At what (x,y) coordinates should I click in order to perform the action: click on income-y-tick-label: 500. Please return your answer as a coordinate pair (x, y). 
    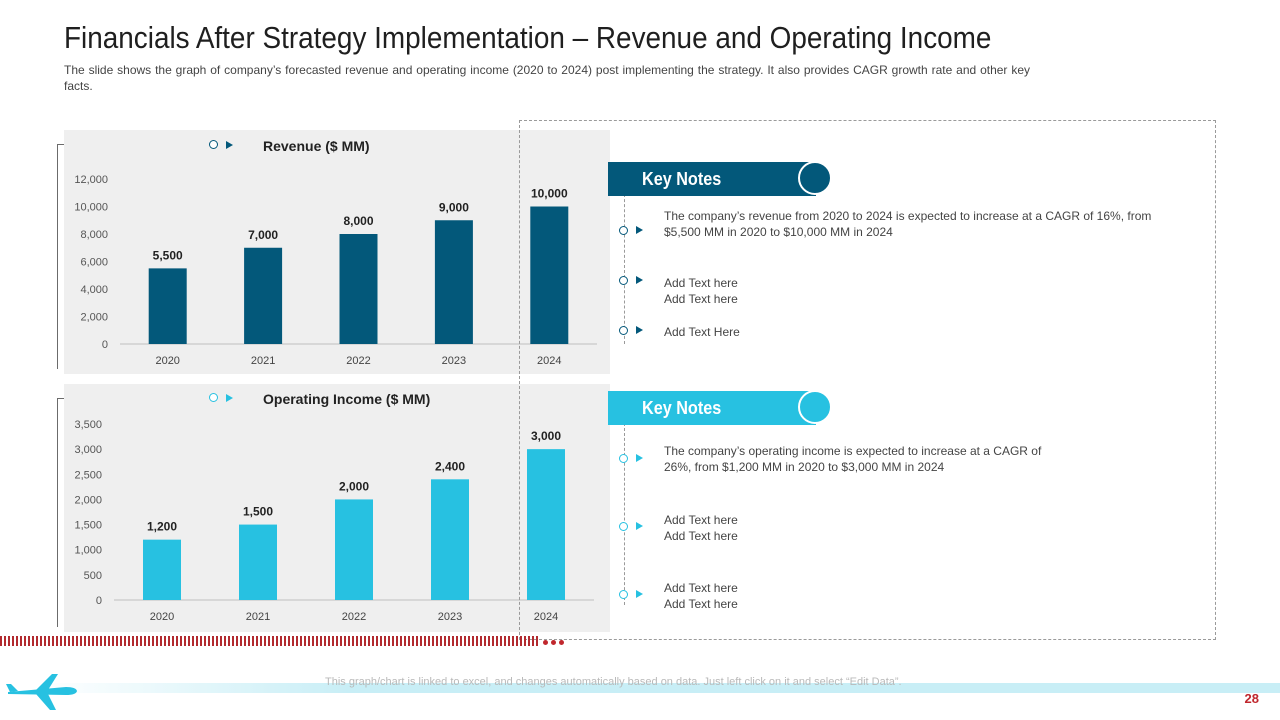
    Looking at the image, I should click on (93, 576).